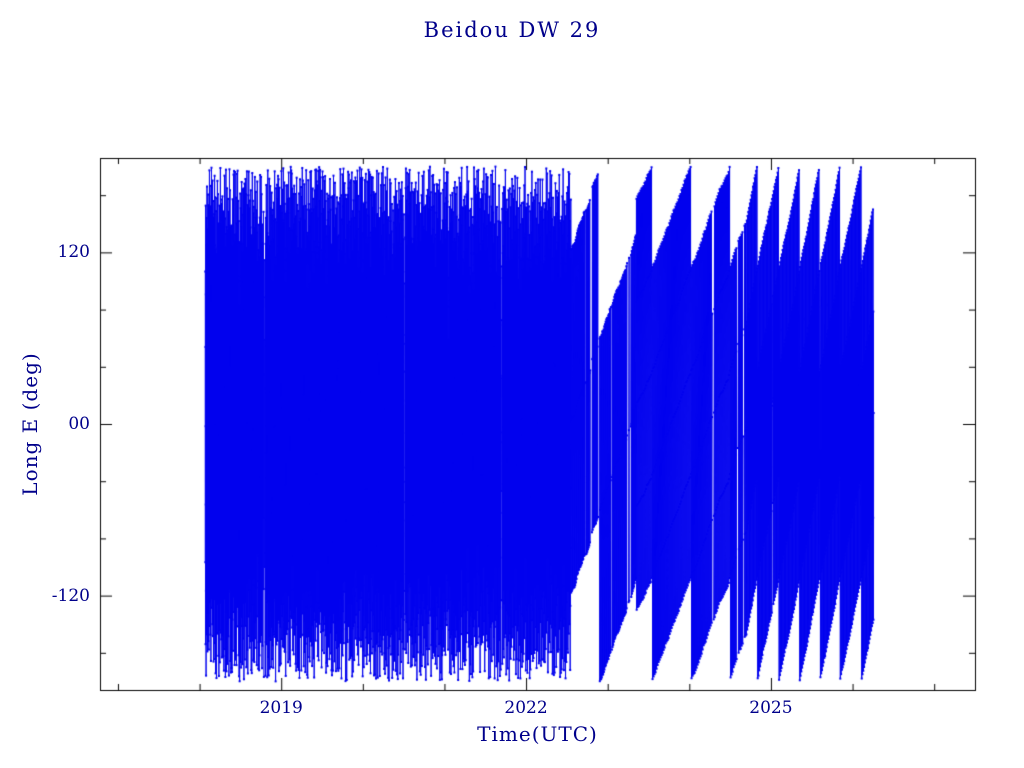 This screenshot has width=1024, height=768. What do you see at coordinates (537, 734) in the screenshot?
I see `x-axis-label: Time(UTC)` at bounding box center [537, 734].